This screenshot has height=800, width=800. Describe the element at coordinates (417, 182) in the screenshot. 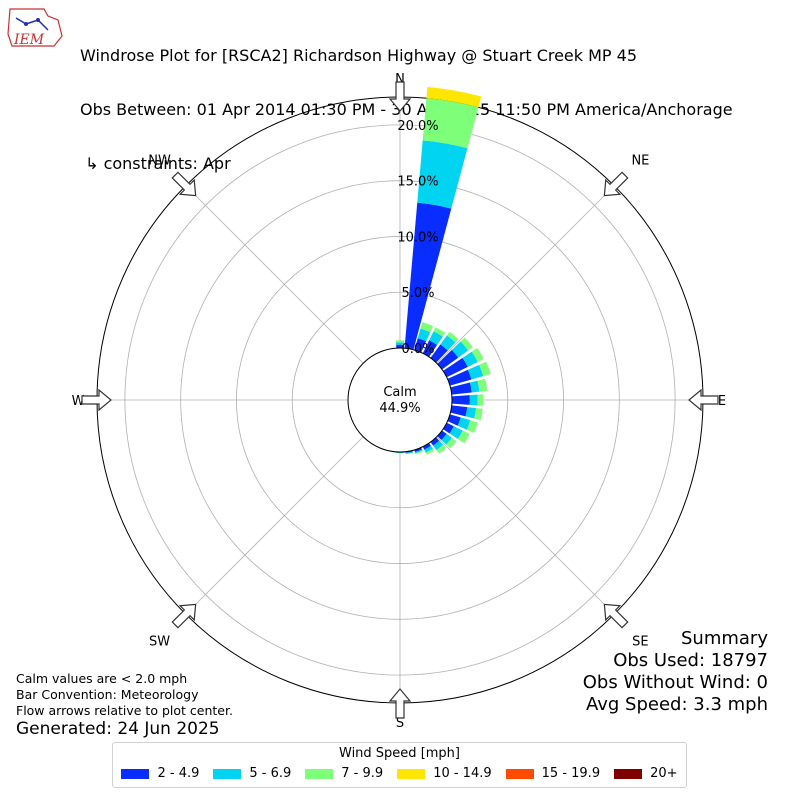

I see `radial-tick-label: 15.0%` at that location.